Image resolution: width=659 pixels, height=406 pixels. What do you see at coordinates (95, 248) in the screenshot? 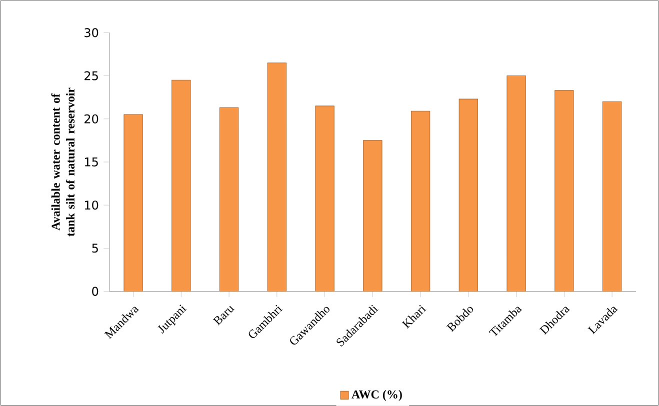
I see `y-tick-label: 5` at bounding box center [95, 248].